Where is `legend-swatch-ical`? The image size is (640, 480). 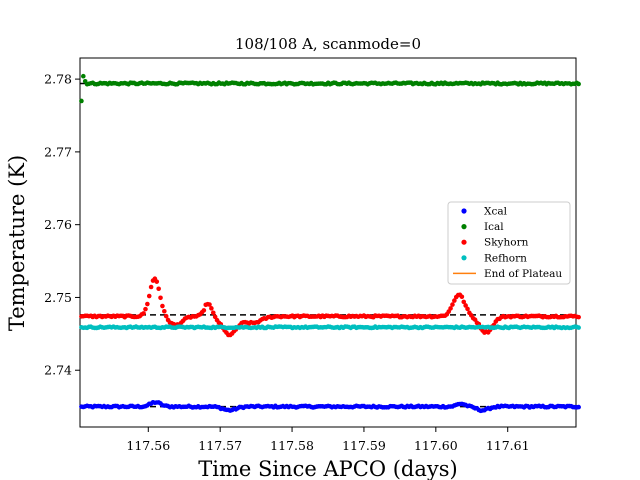
legend-swatch-ical is located at coordinates (464, 227).